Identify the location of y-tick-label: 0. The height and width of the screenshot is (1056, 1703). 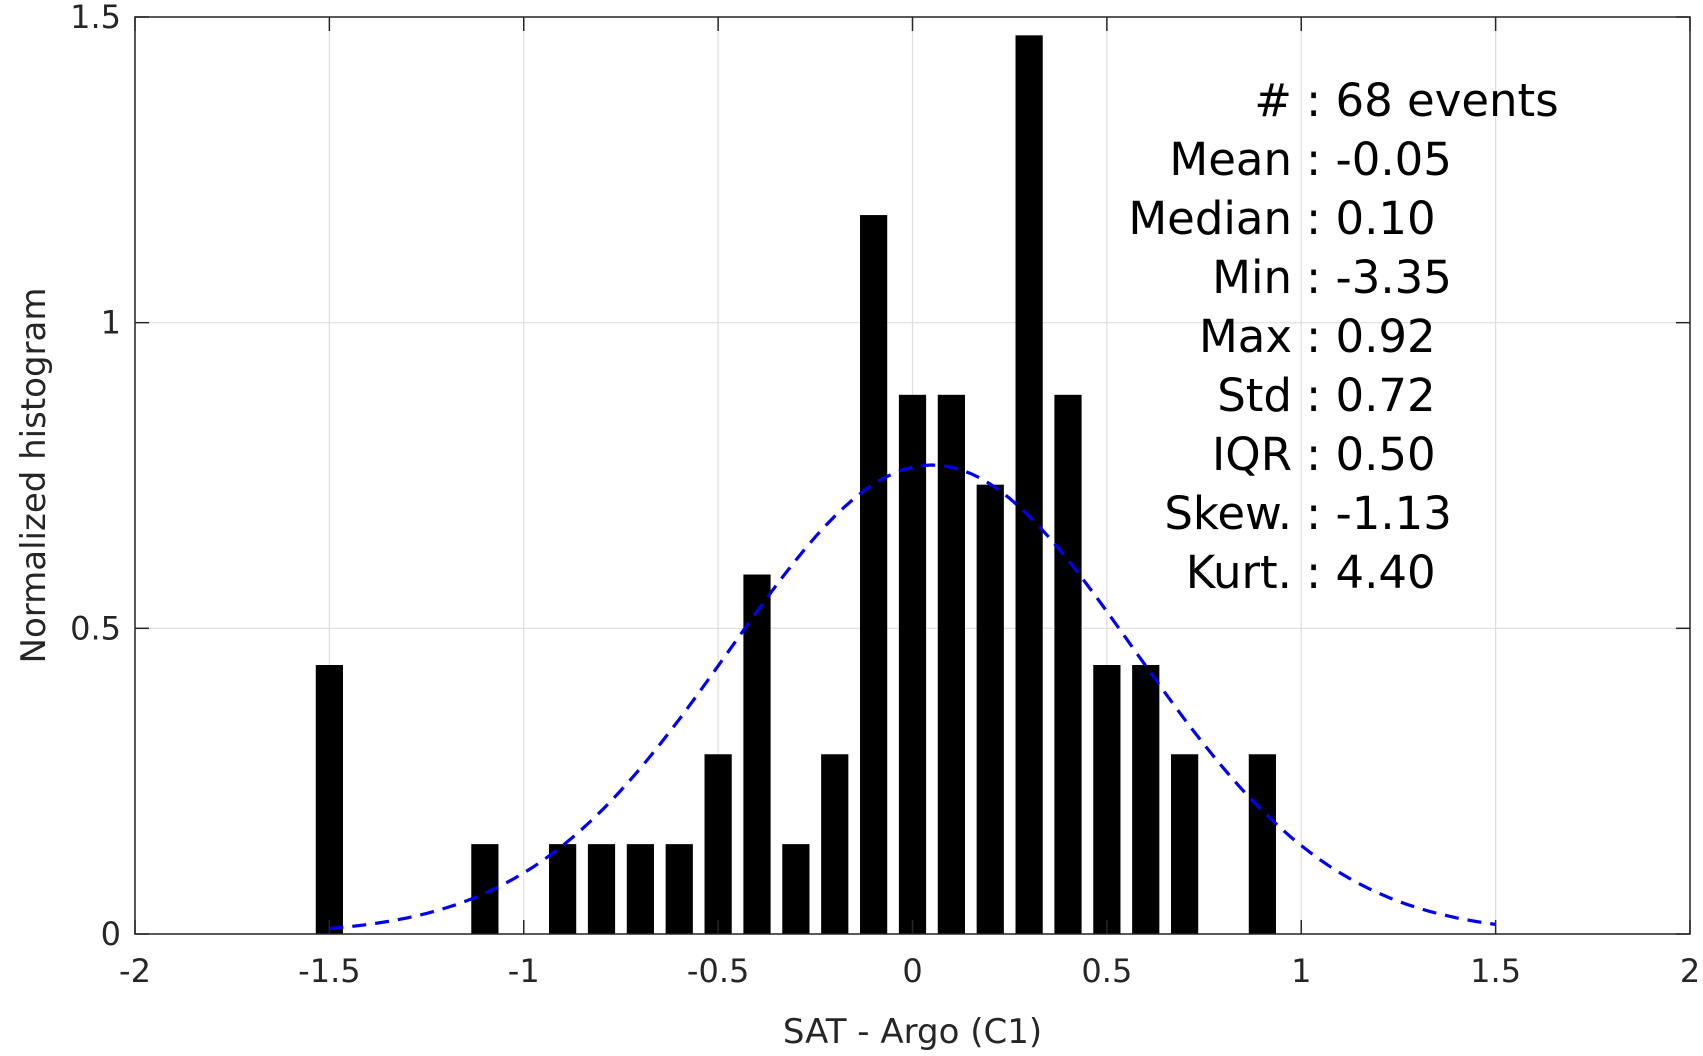
(111, 934).